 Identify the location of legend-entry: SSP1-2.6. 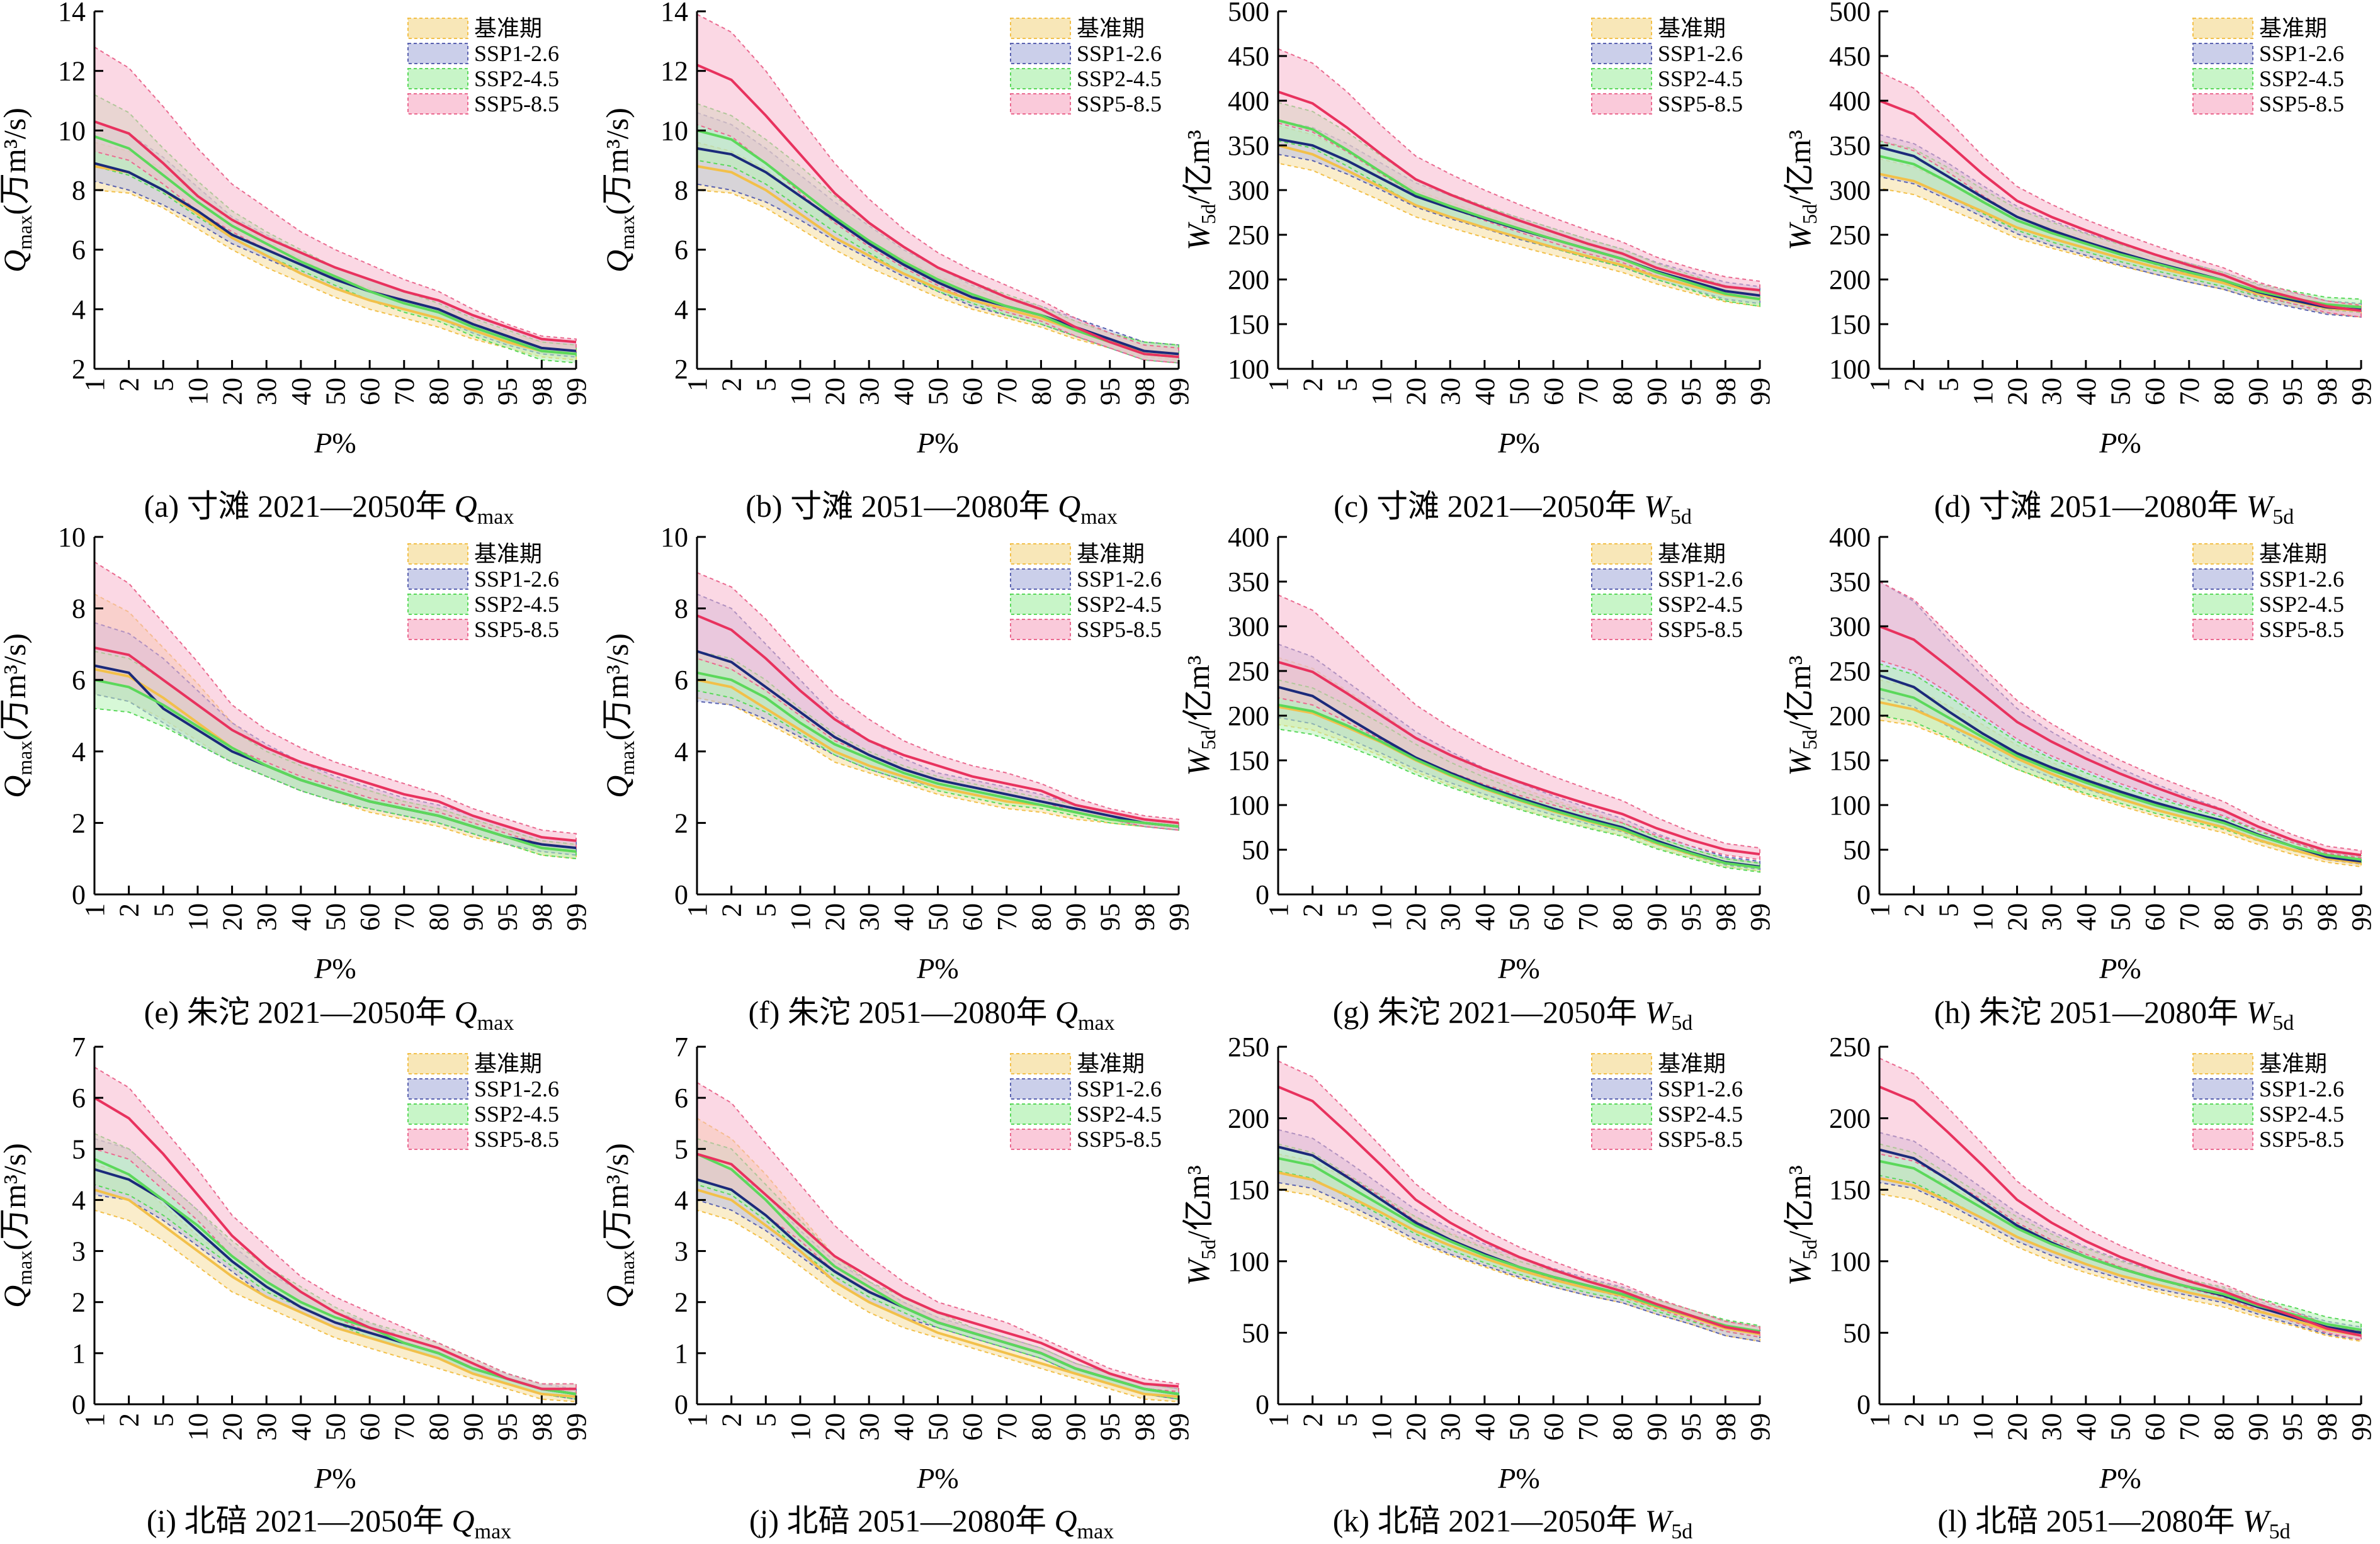
(1119, 53).